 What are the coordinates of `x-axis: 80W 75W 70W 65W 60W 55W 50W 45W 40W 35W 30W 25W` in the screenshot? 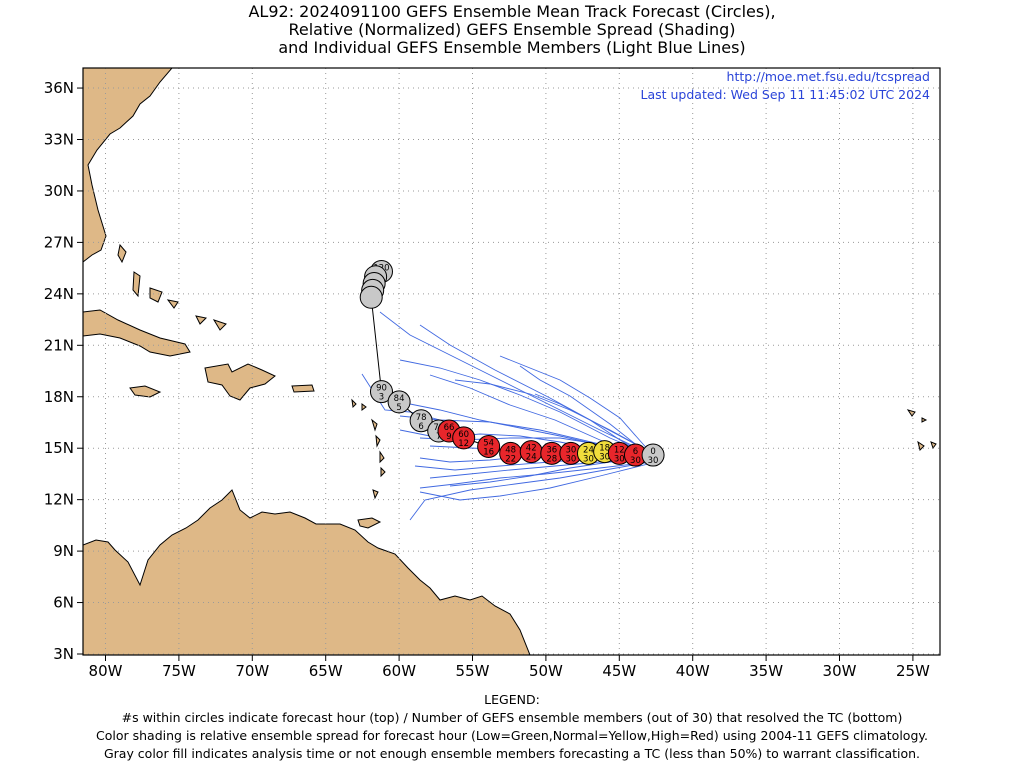 It's located at (509, 667).